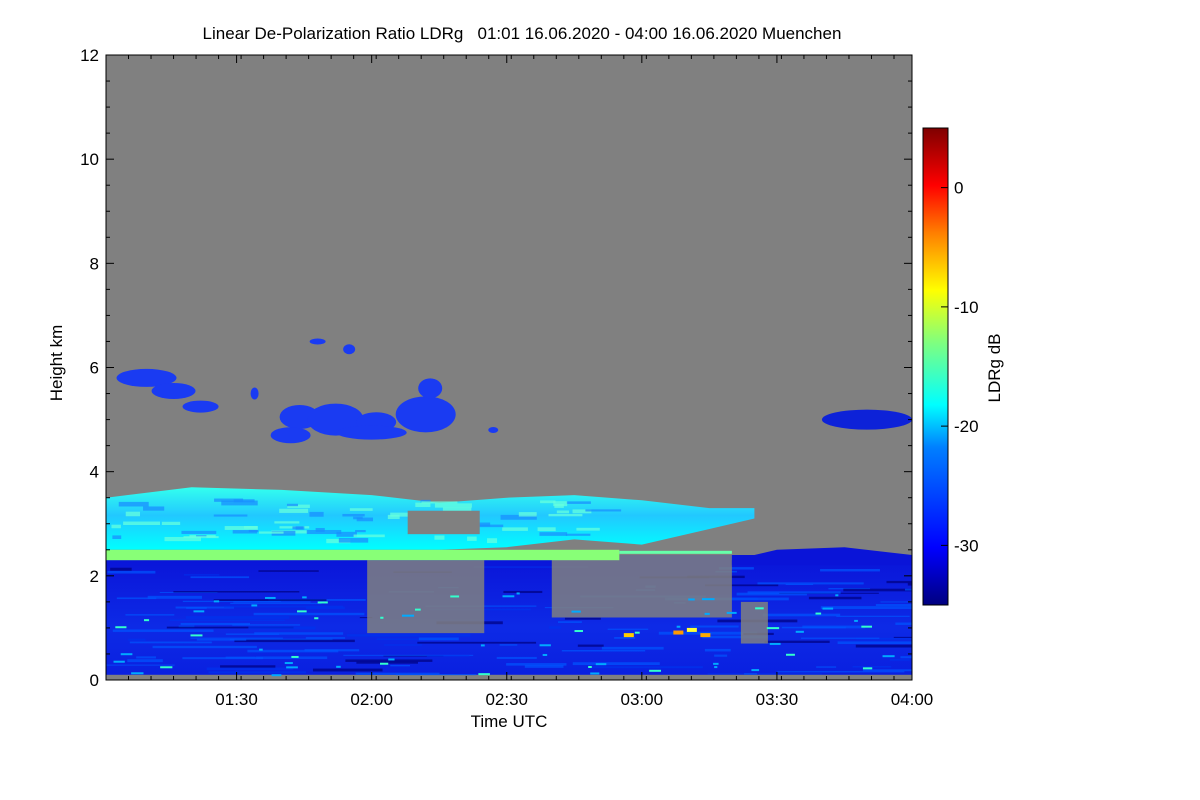  What do you see at coordinates (866, 419) in the screenshot?
I see `upper-cloud-patch-right` at bounding box center [866, 419].